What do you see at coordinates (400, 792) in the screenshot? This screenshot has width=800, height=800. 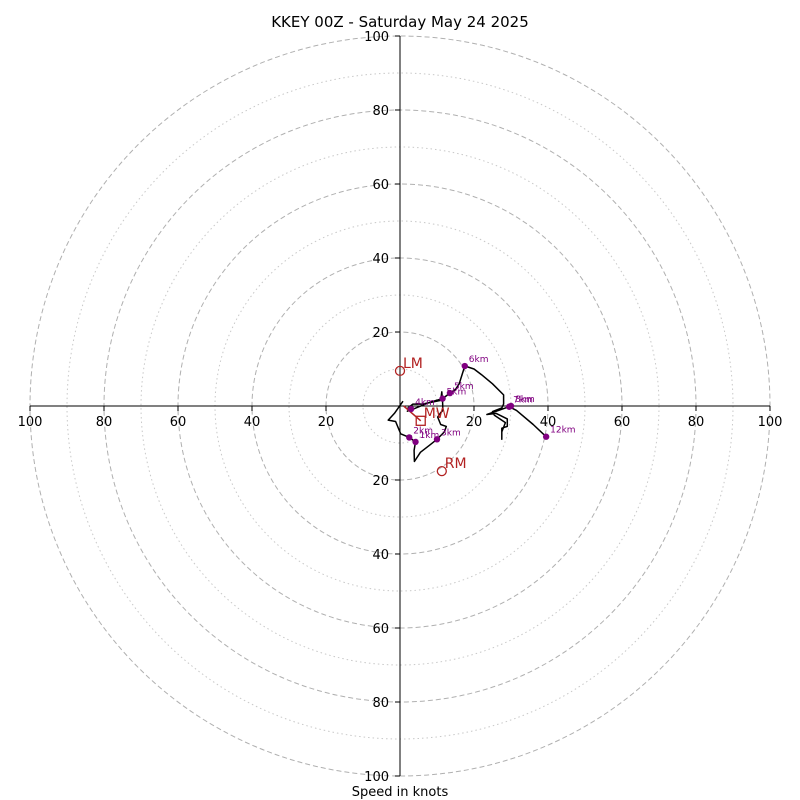 I see `x-axis-label: Speed in knots` at bounding box center [400, 792].